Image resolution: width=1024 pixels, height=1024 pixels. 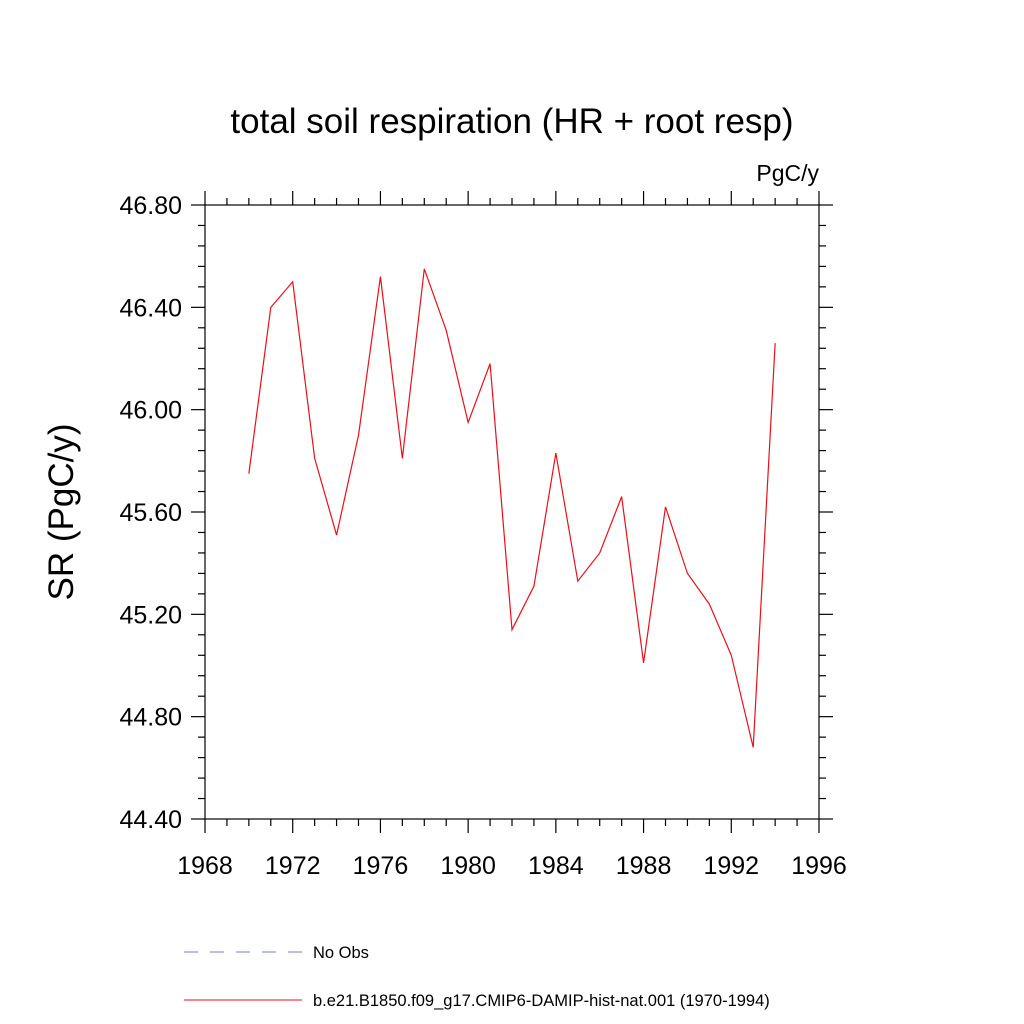 I want to click on y-tick-label: 46.80, so click(x=150, y=206).